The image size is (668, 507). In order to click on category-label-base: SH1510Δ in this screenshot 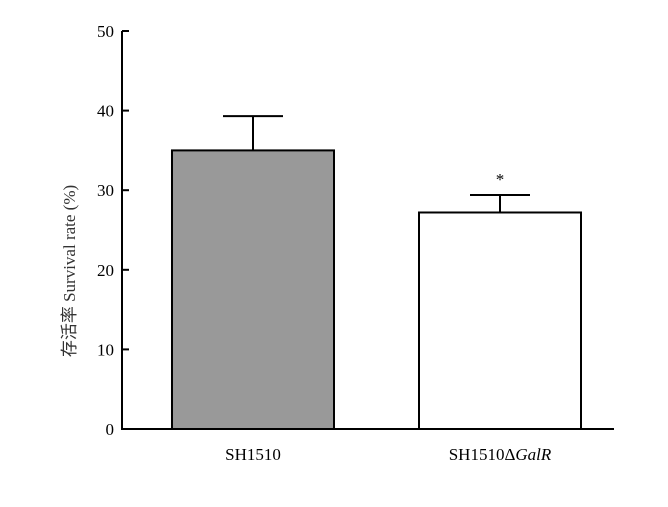, I will do `click(482, 454)`.